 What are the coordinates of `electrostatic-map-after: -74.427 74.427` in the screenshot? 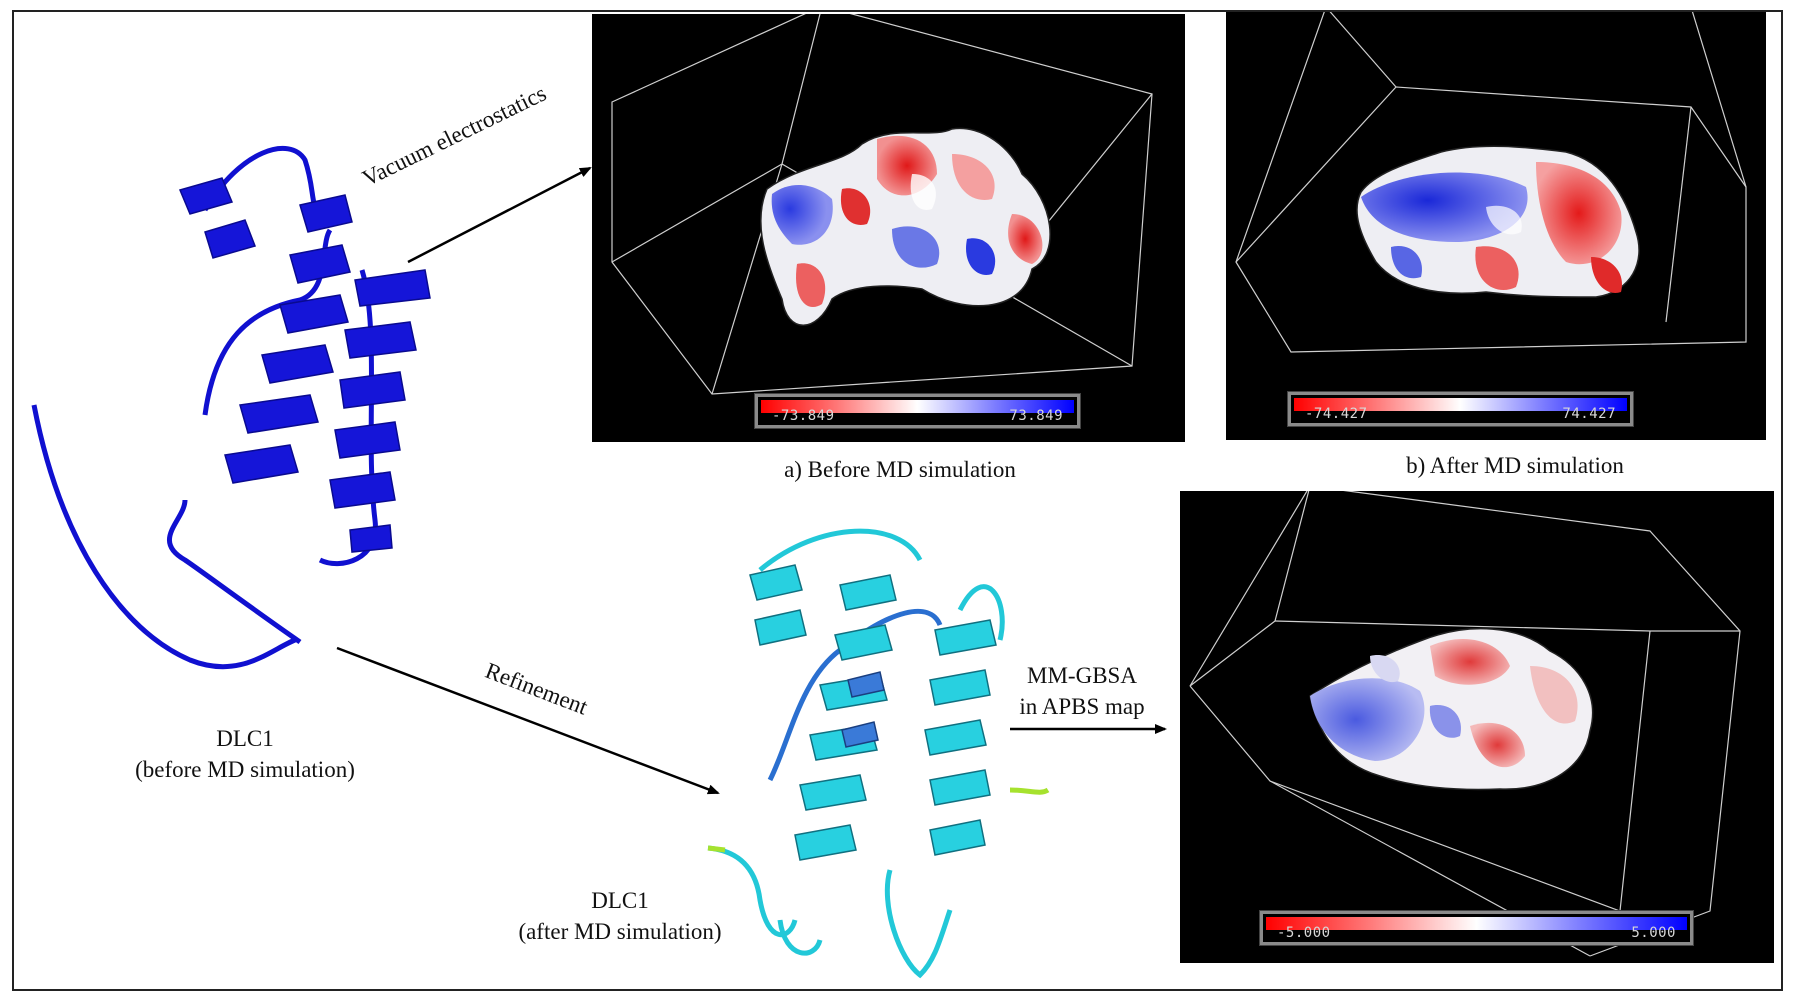 It's located at (1496, 226).